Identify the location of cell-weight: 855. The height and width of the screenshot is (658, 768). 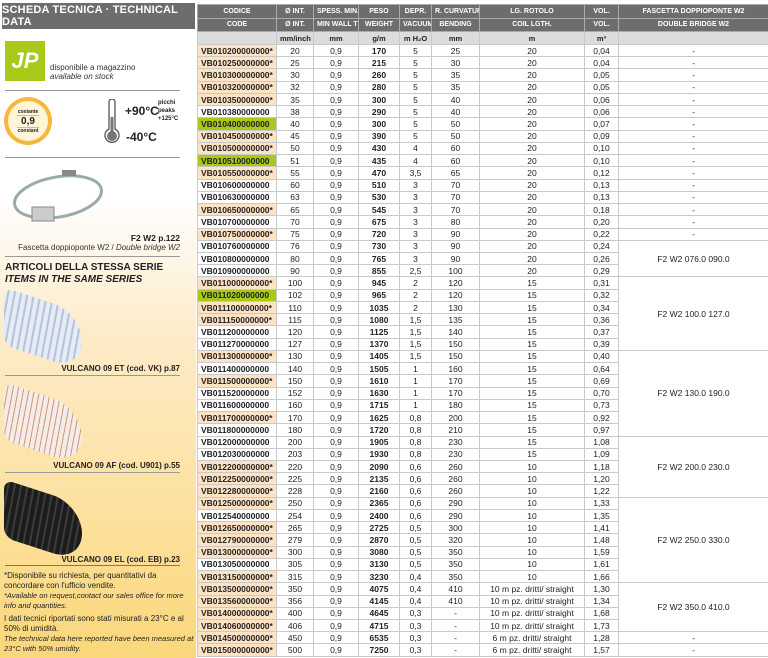
(379, 271).